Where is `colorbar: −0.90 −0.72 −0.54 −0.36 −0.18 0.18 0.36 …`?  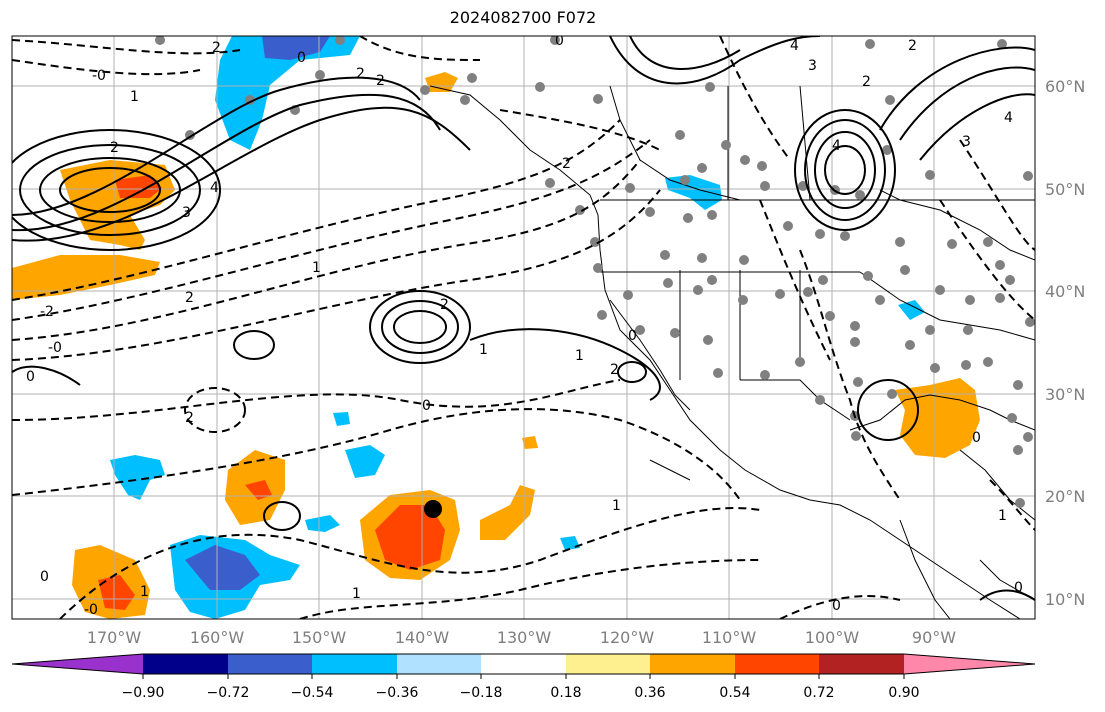
colorbar: −0.90 −0.72 −0.54 −0.36 −0.18 0.18 0.36 … is located at coordinates (523, 677).